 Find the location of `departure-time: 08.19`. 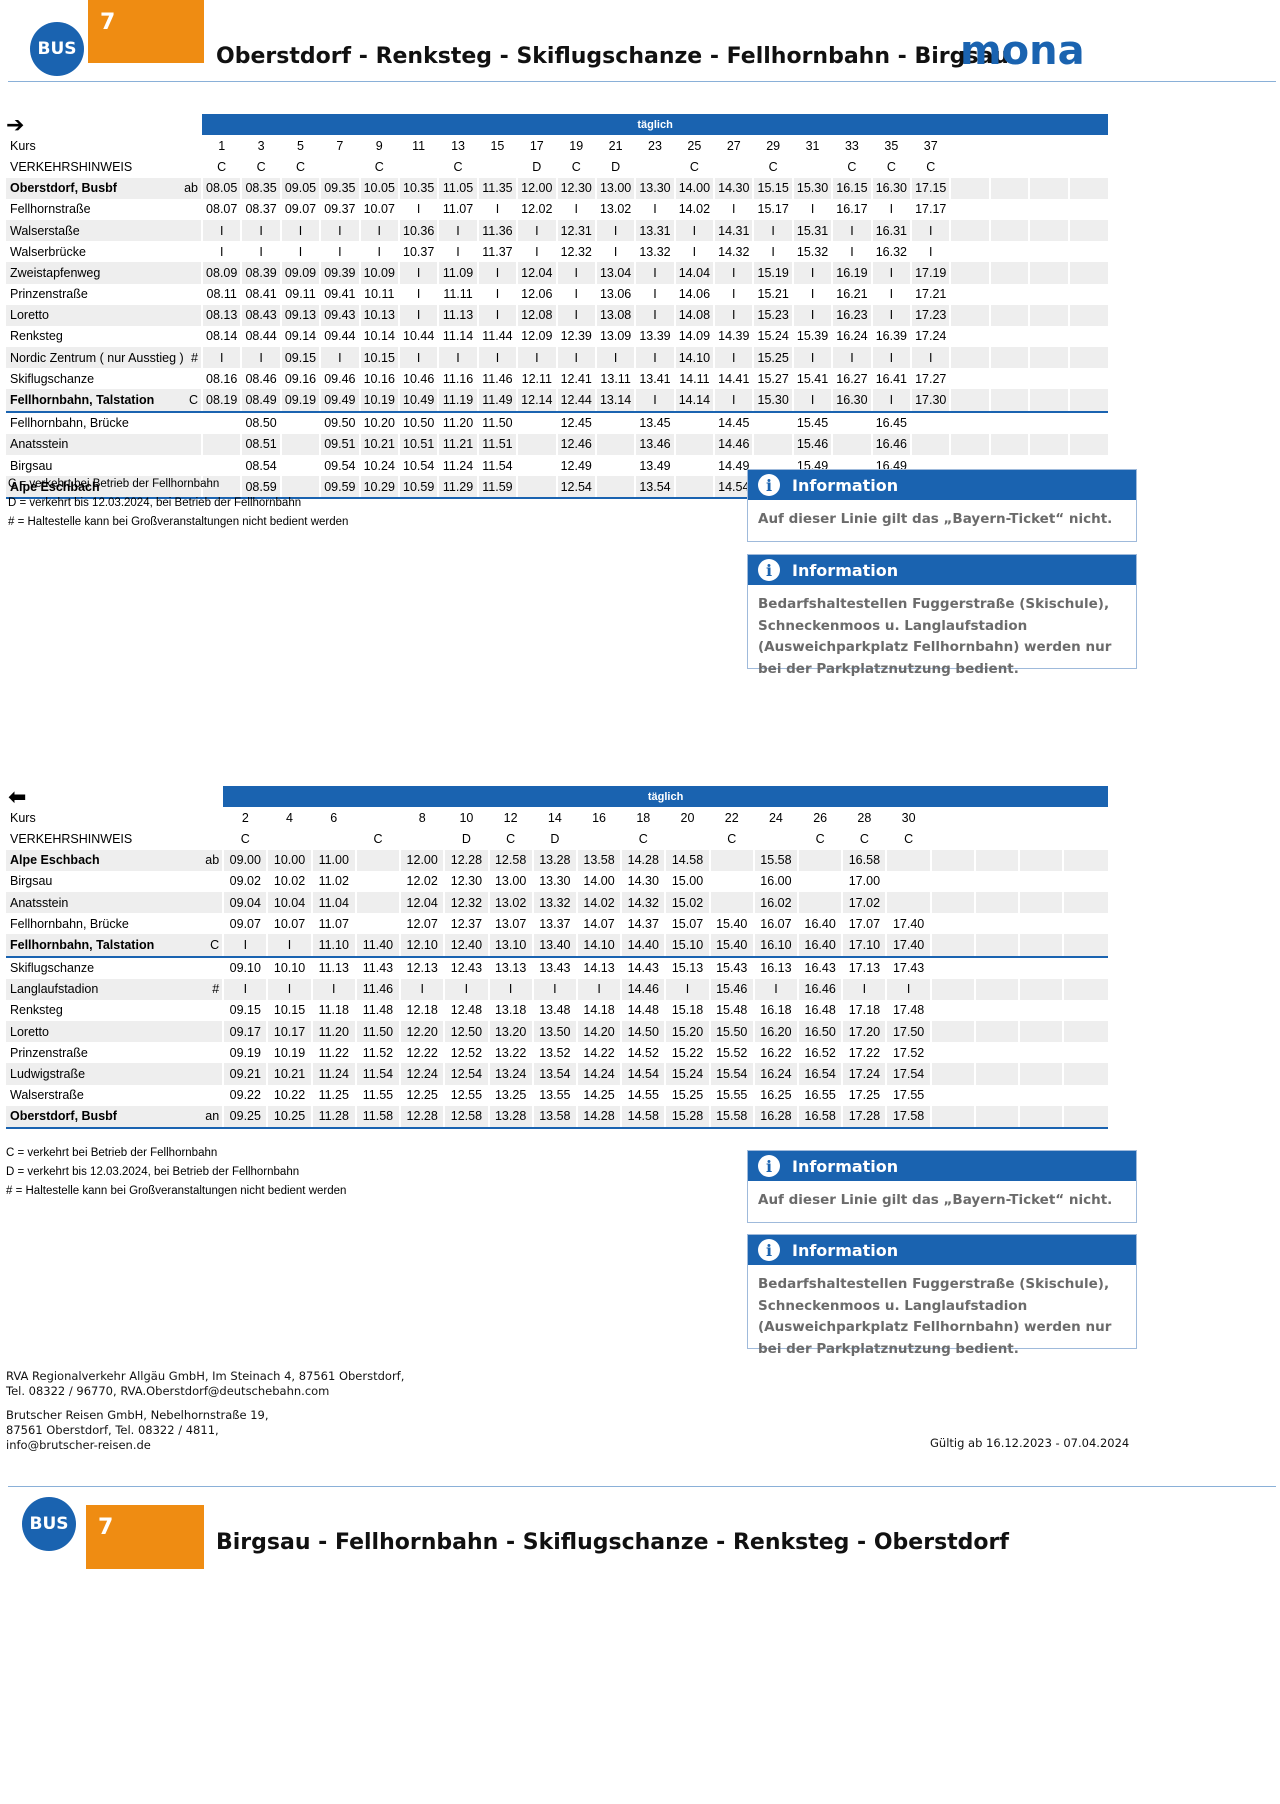

departure-time: 08.19 is located at coordinates (221, 401).